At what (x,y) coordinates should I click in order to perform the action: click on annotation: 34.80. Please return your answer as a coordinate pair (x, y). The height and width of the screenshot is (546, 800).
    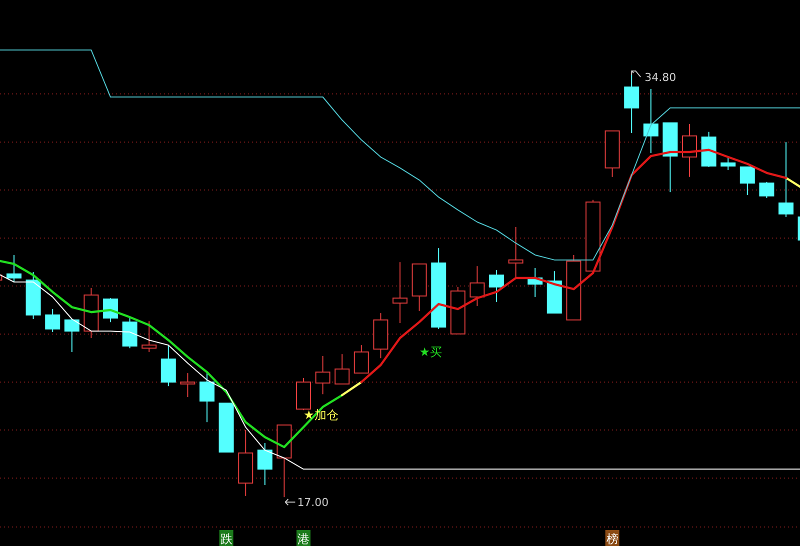
    Looking at the image, I should click on (660, 77).